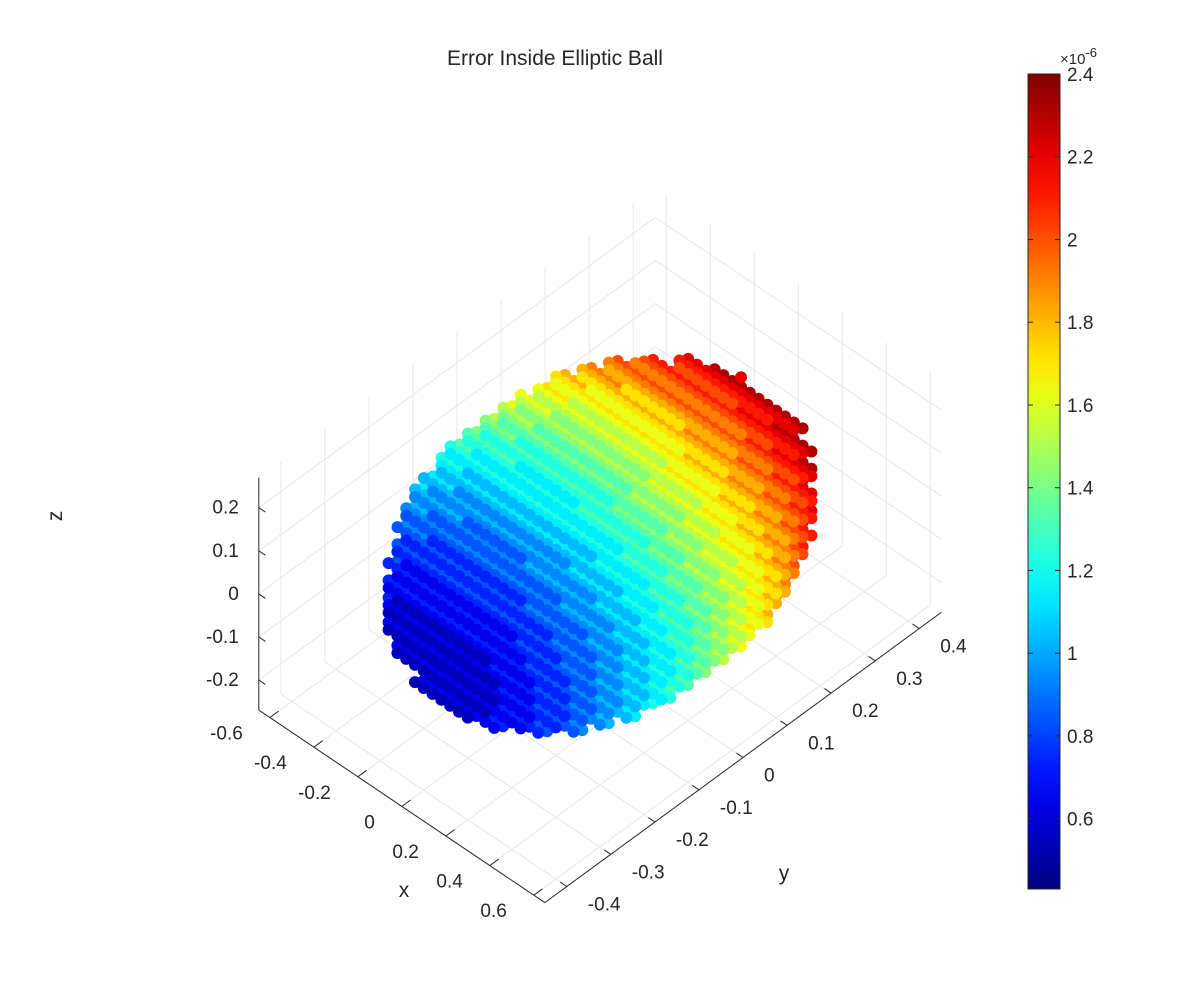  What do you see at coordinates (604, 905) in the screenshot?
I see `y-tick-label: -0.4` at bounding box center [604, 905].